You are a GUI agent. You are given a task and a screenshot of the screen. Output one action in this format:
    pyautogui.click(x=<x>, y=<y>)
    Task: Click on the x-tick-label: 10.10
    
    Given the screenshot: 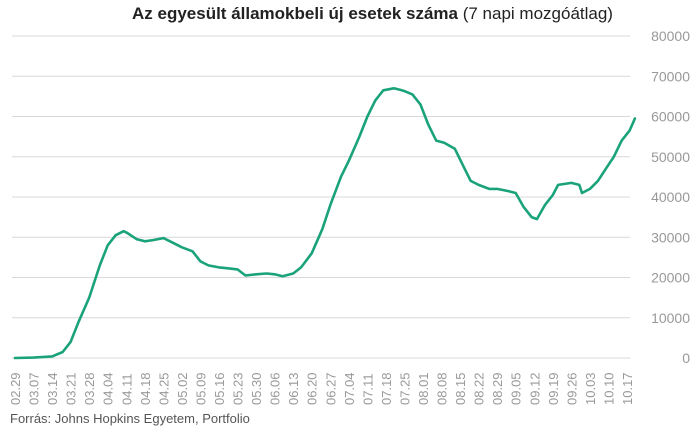 What is the action you would take?
    pyautogui.click(x=608, y=388)
    